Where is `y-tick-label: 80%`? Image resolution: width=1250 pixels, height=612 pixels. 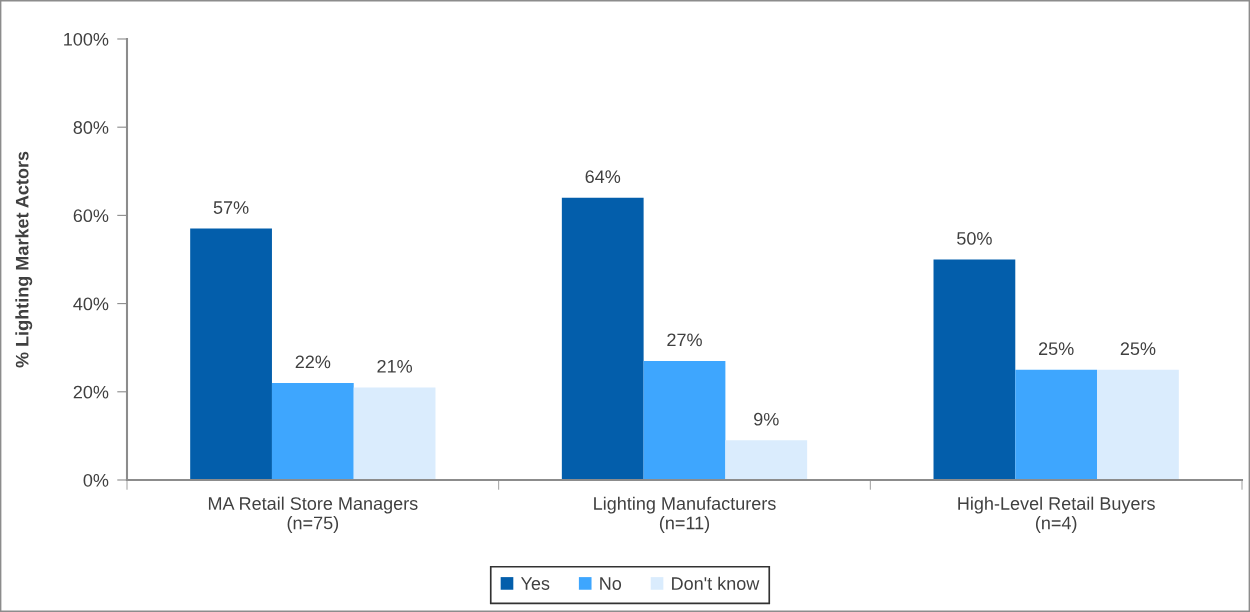
y-tick-label: 80% is located at coordinates (91, 127).